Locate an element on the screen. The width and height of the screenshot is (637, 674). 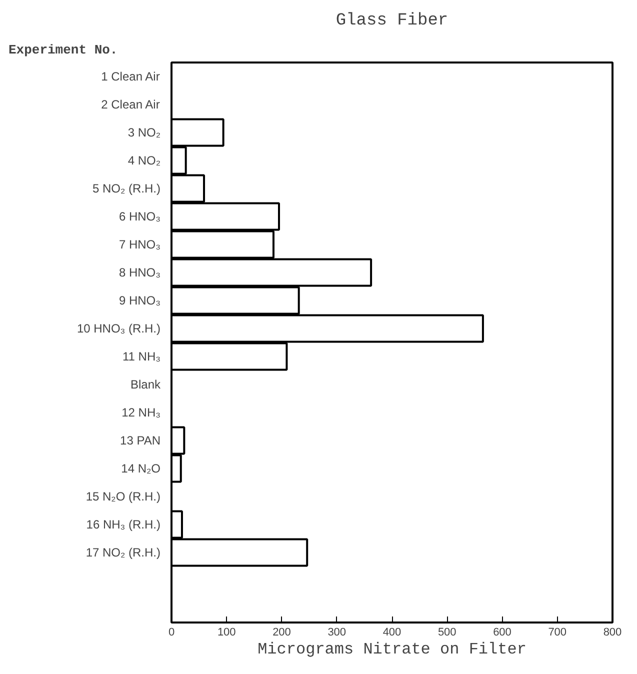
x-tick-label: 400 is located at coordinates (392, 632).